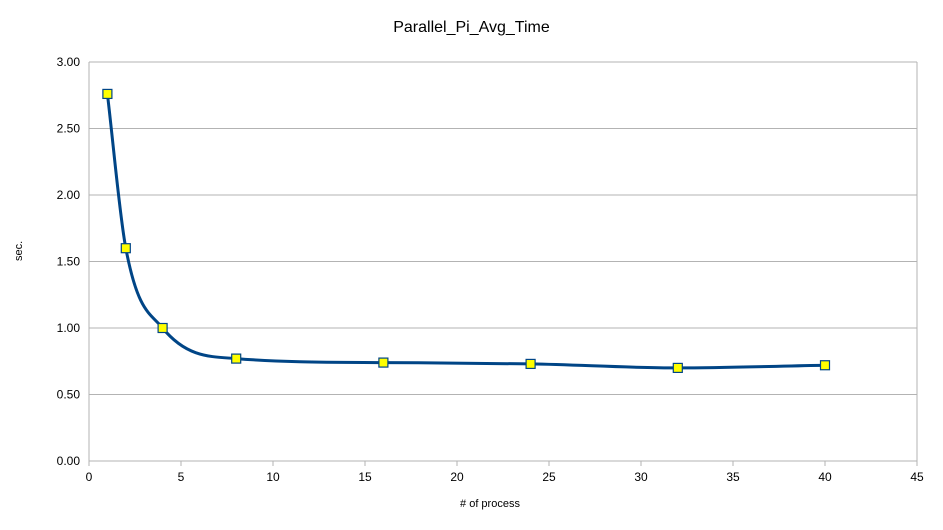 Image resolution: width=943 pixels, height=530 pixels. I want to click on x-axis-label: # of process, so click(490, 504).